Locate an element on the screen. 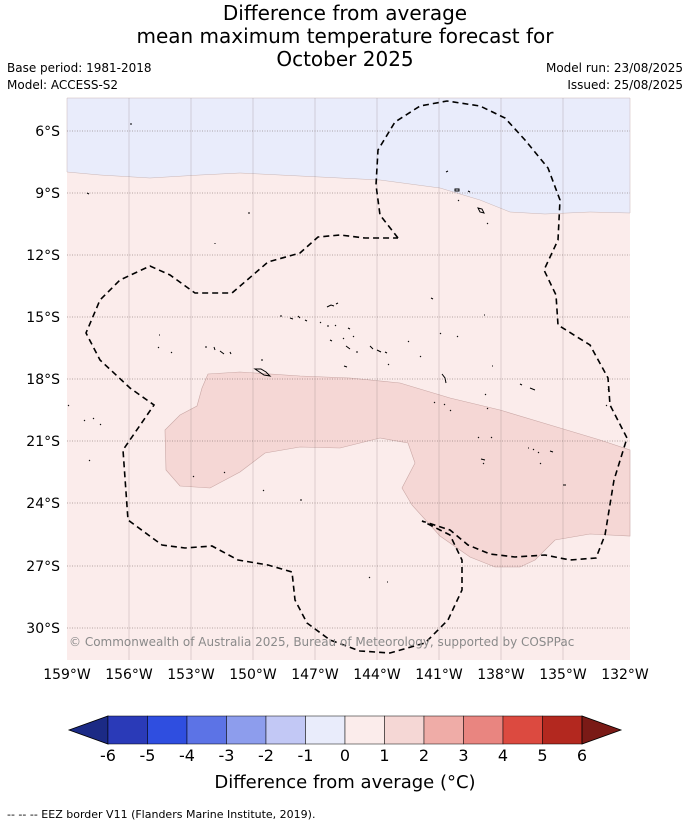 The image size is (690, 827). title-line-2: mean maximum temperature forecast for is located at coordinates (345, 36).